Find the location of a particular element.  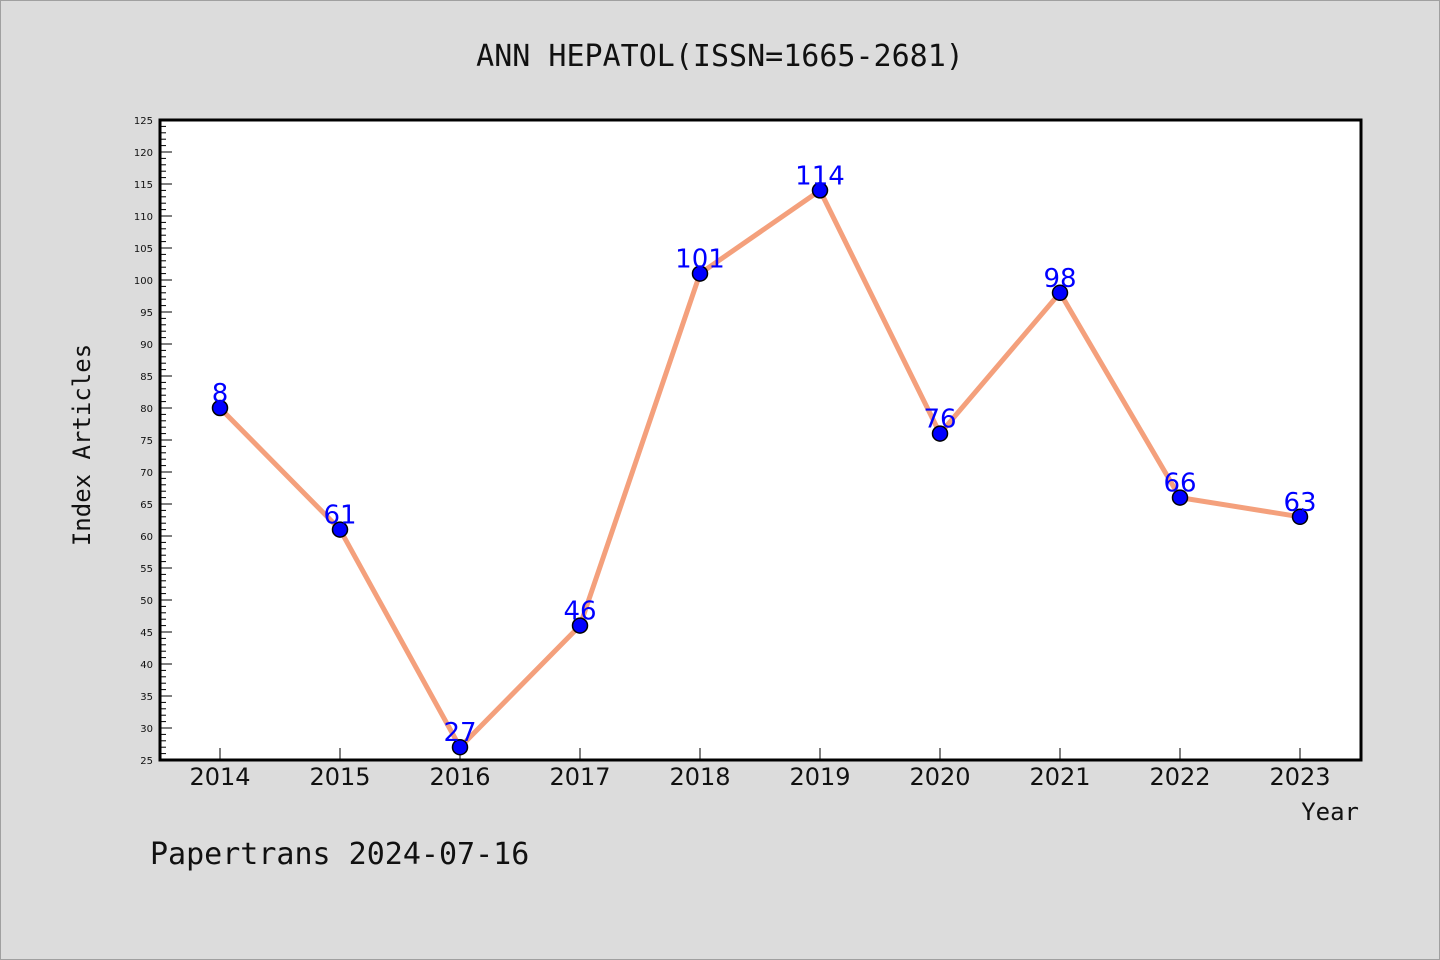

y-tick-label: 115 is located at coordinates (143, 185).